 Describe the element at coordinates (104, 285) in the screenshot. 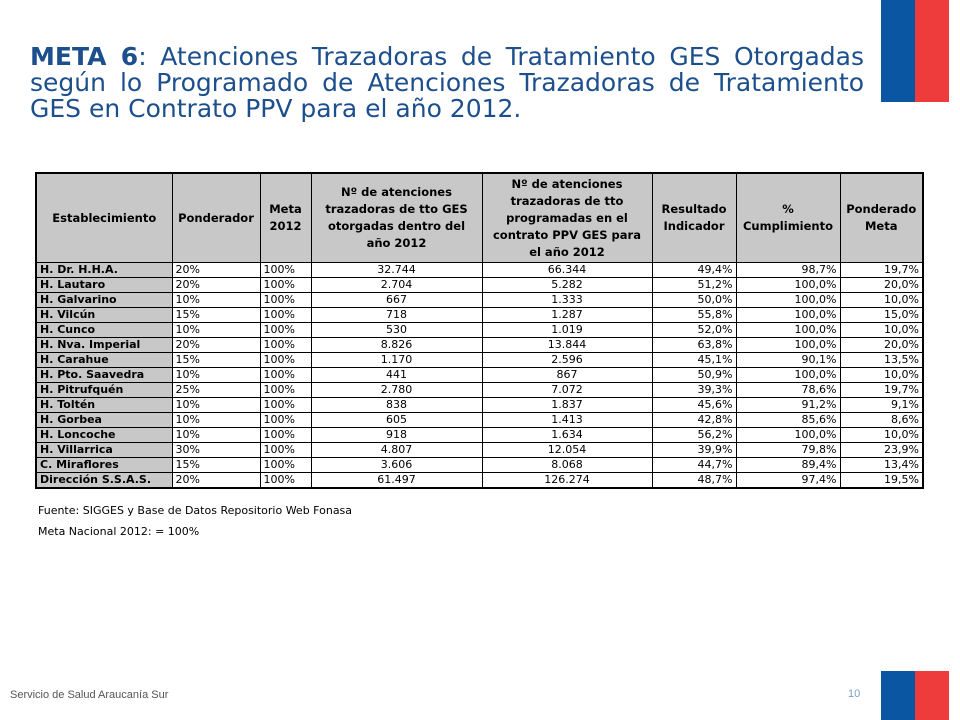

I see `cell-establecimiento: H. Lautaro` at that location.